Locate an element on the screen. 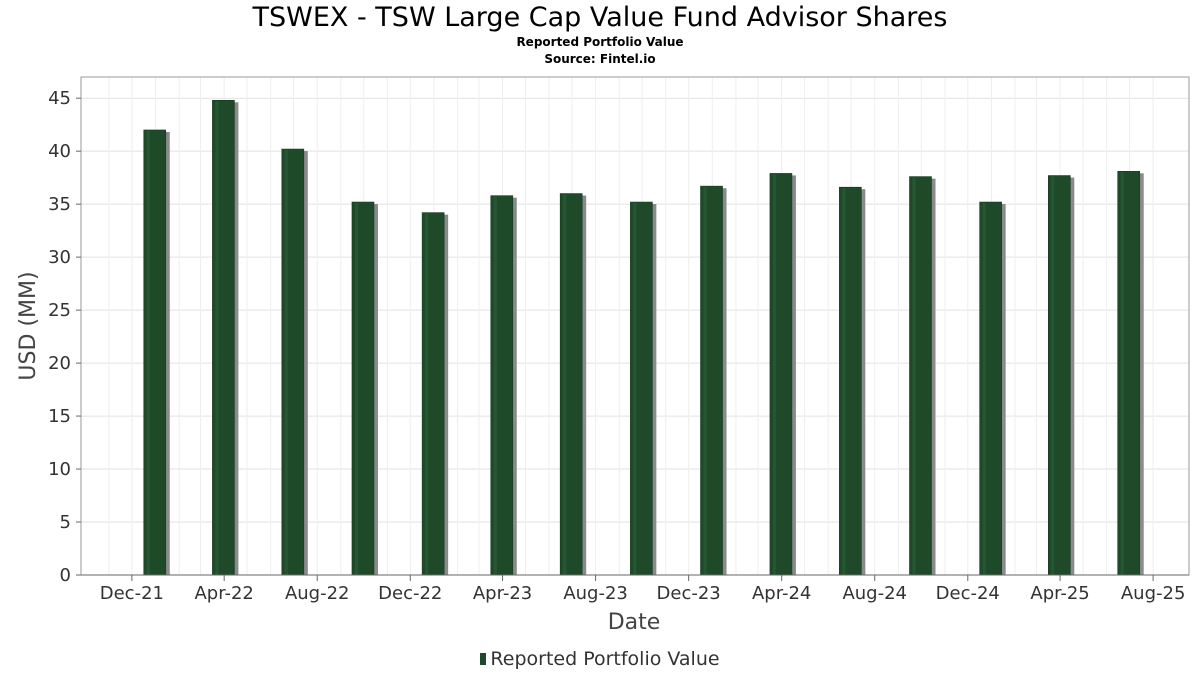 The image size is (1200, 675). y-tick-label: 15 is located at coordinates (59, 416).